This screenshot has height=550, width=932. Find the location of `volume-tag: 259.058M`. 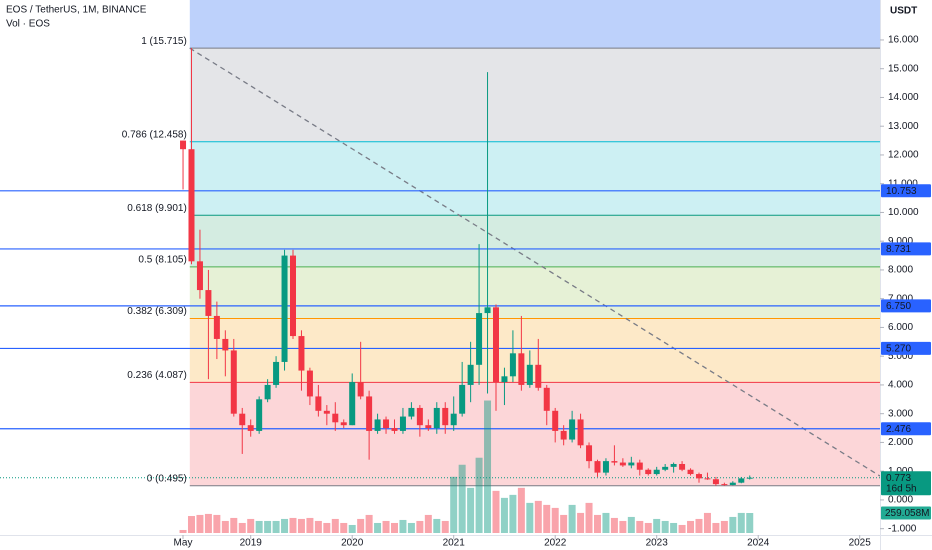

volume-tag: 259.058M is located at coordinates (907, 513).